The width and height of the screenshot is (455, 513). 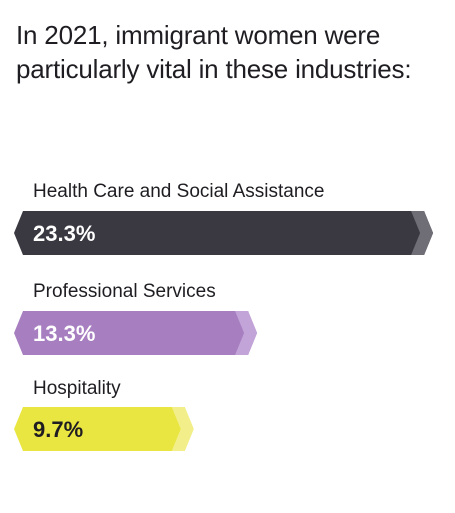 I want to click on bar-health-care: 23.3%, so click(x=224, y=233).